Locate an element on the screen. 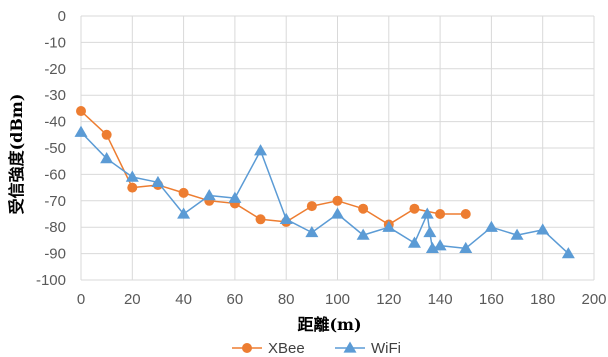 The width and height of the screenshot is (608, 357). x-tick-label: 200 is located at coordinates (593, 299).